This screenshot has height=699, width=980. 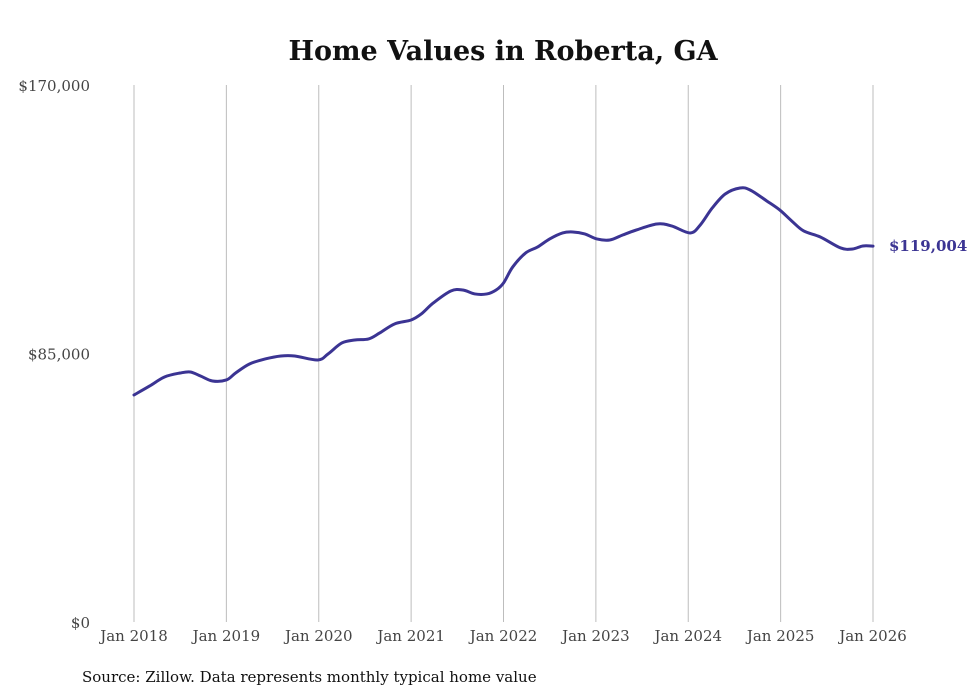 What do you see at coordinates (780, 636) in the screenshot?
I see `x-tick-label: Jan 2025` at bounding box center [780, 636].